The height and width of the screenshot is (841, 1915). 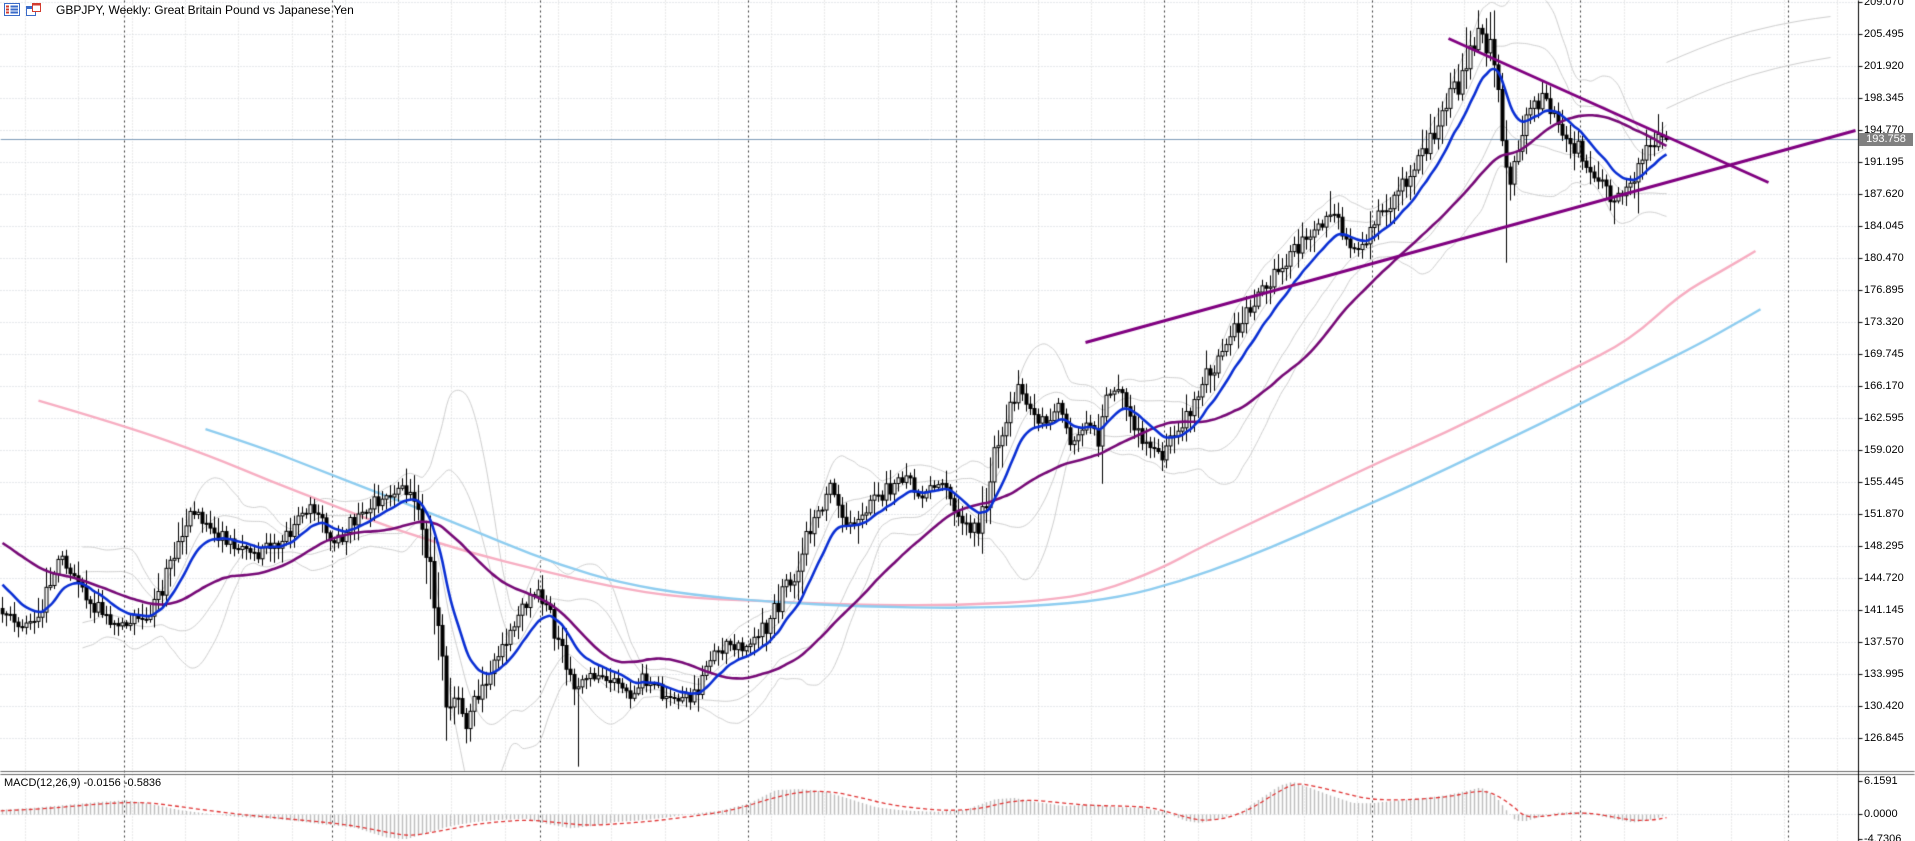 What do you see at coordinates (1884, 194) in the screenshot?
I see `price-axis-label: 187.620` at bounding box center [1884, 194].